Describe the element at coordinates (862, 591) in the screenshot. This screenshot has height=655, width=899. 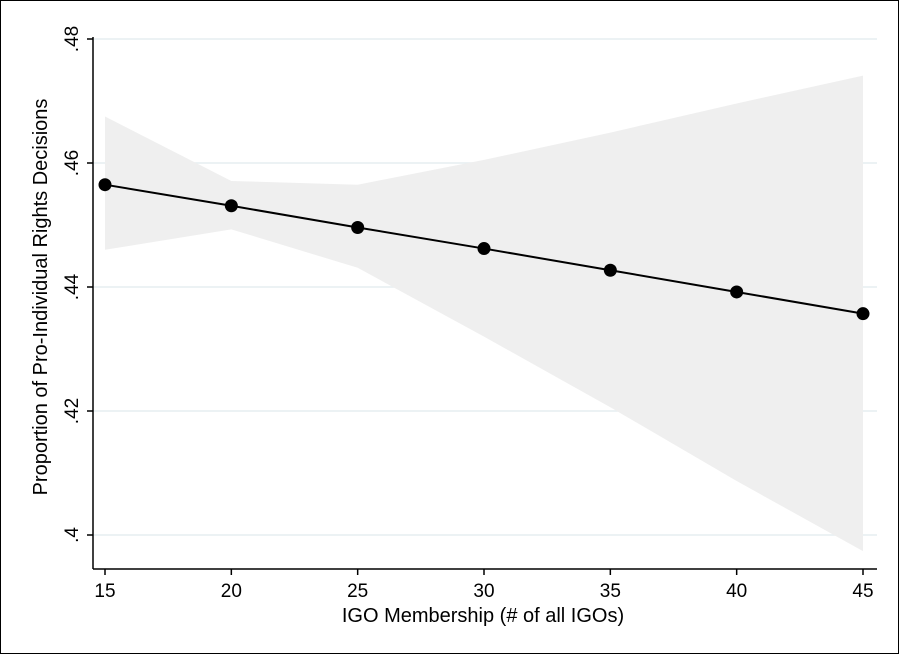
I see `x-tick-label: 45` at that location.